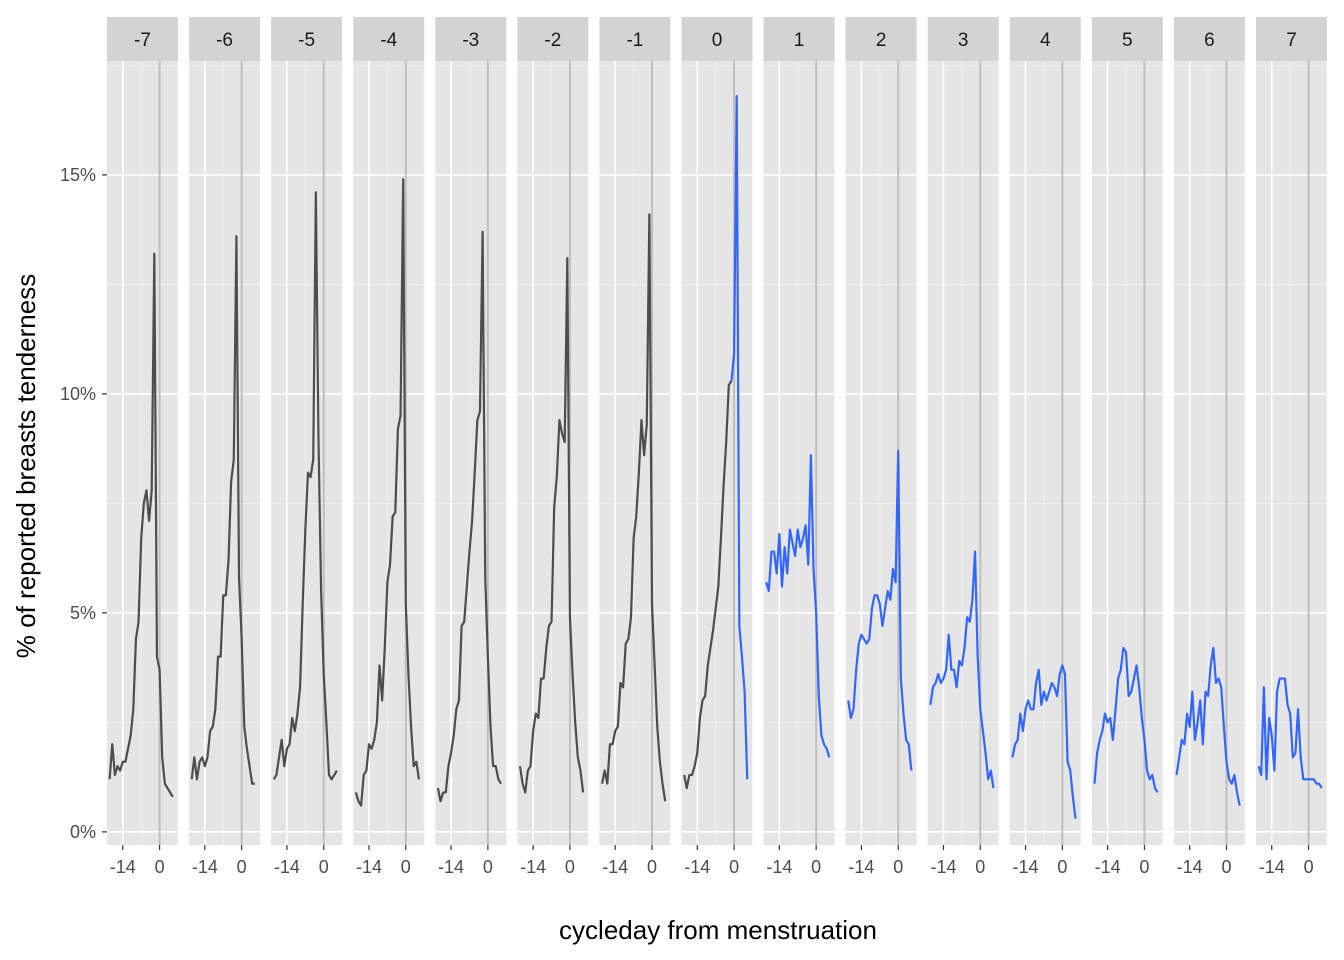 Image resolution: width=1344 pixels, height=960 pixels. What do you see at coordinates (78, 175) in the screenshot?
I see `y-tick-label: 15%` at bounding box center [78, 175].